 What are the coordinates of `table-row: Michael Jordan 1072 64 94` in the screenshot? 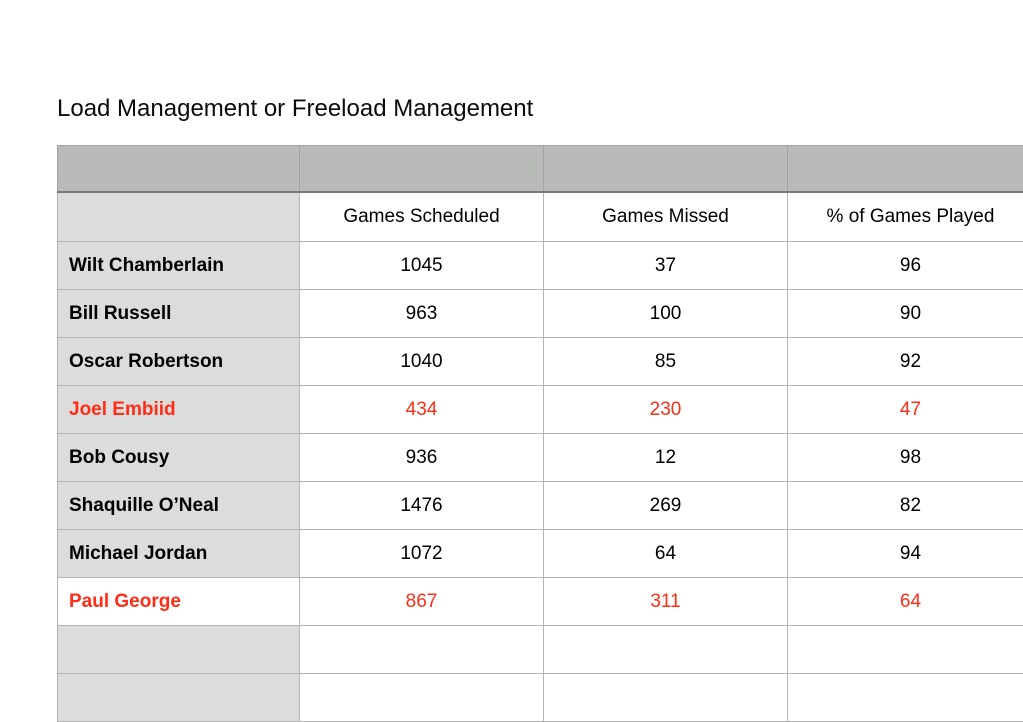 It's located at (540, 554).